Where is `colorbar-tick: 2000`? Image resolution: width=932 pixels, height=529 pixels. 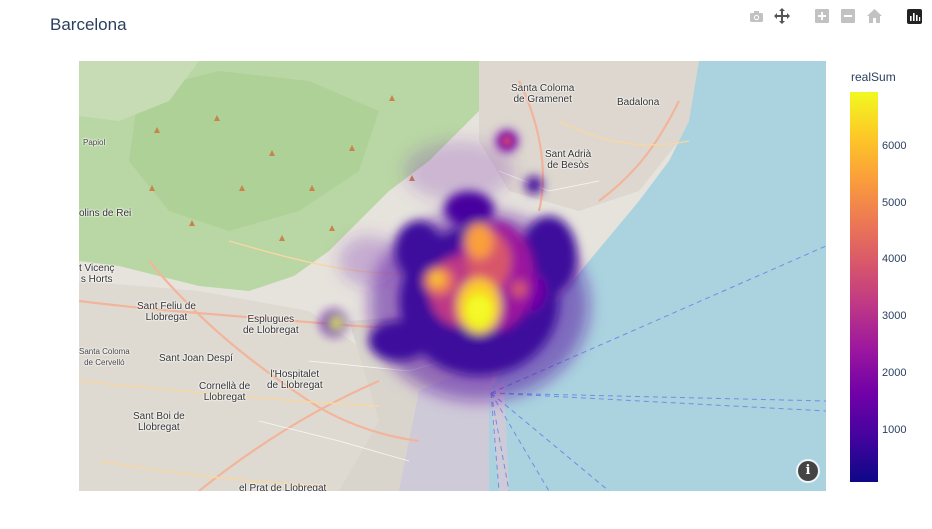
colorbar-tick: 2000 is located at coordinates (894, 373).